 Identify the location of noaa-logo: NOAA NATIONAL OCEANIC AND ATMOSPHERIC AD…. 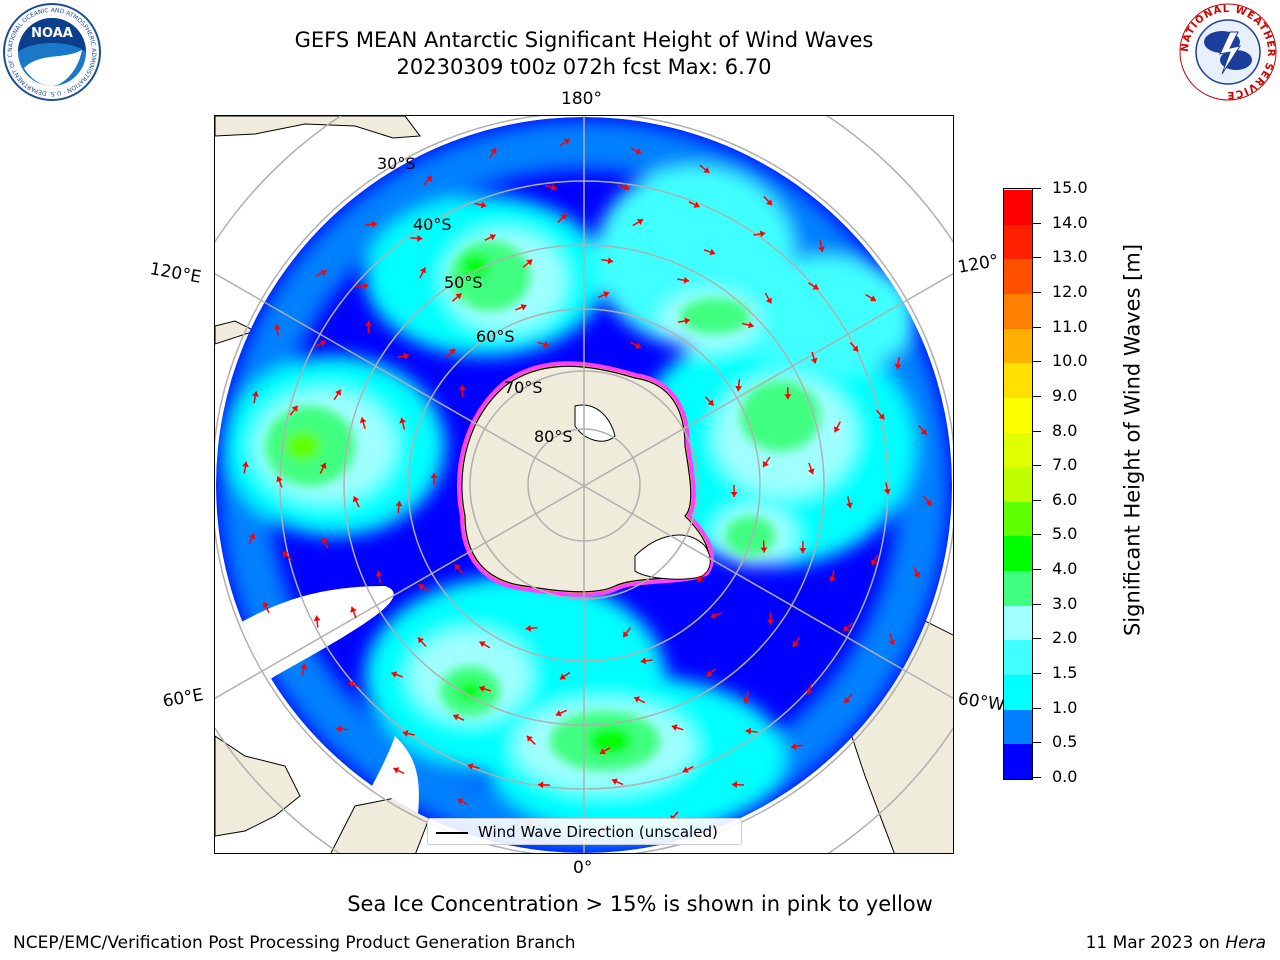
(51, 51).